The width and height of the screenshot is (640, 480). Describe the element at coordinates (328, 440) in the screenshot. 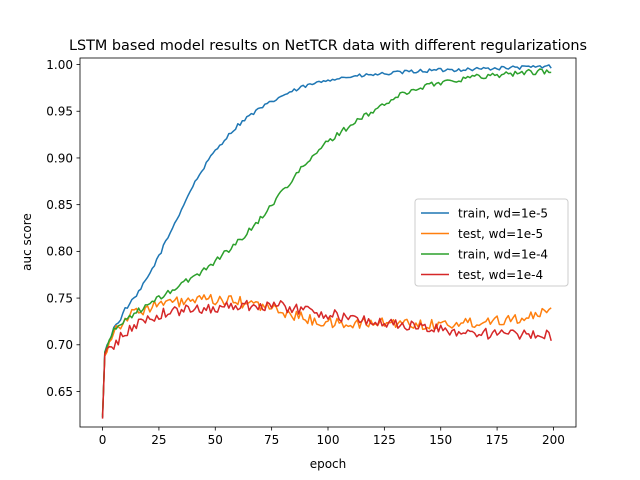

I see `x-tick-label: 100` at that location.